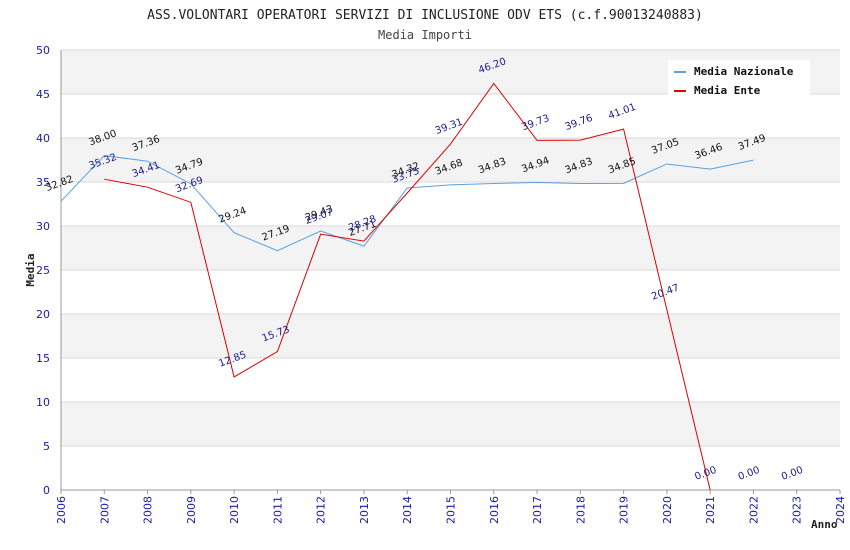  Describe the element at coordinates (43, 314) in the screenshot. I see `y-tick-label: 20` at that location.